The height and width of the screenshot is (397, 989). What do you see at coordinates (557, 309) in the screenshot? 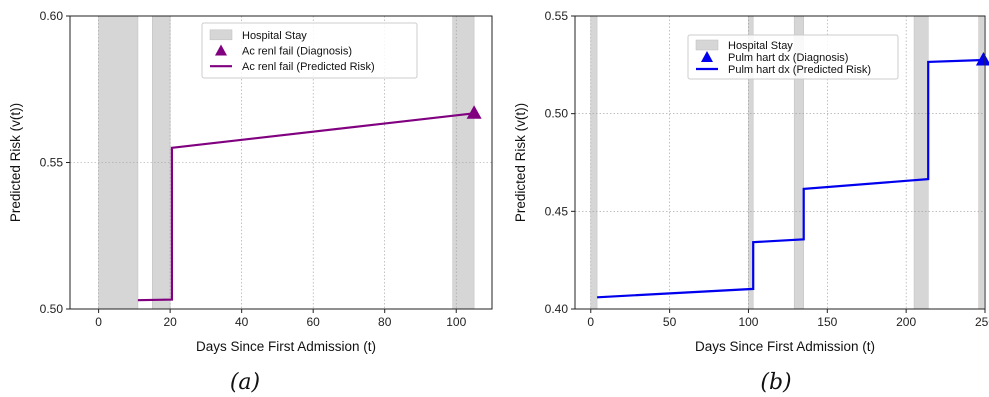
I see `y-tick-label: 0.40` at bounding box center [557, 309].